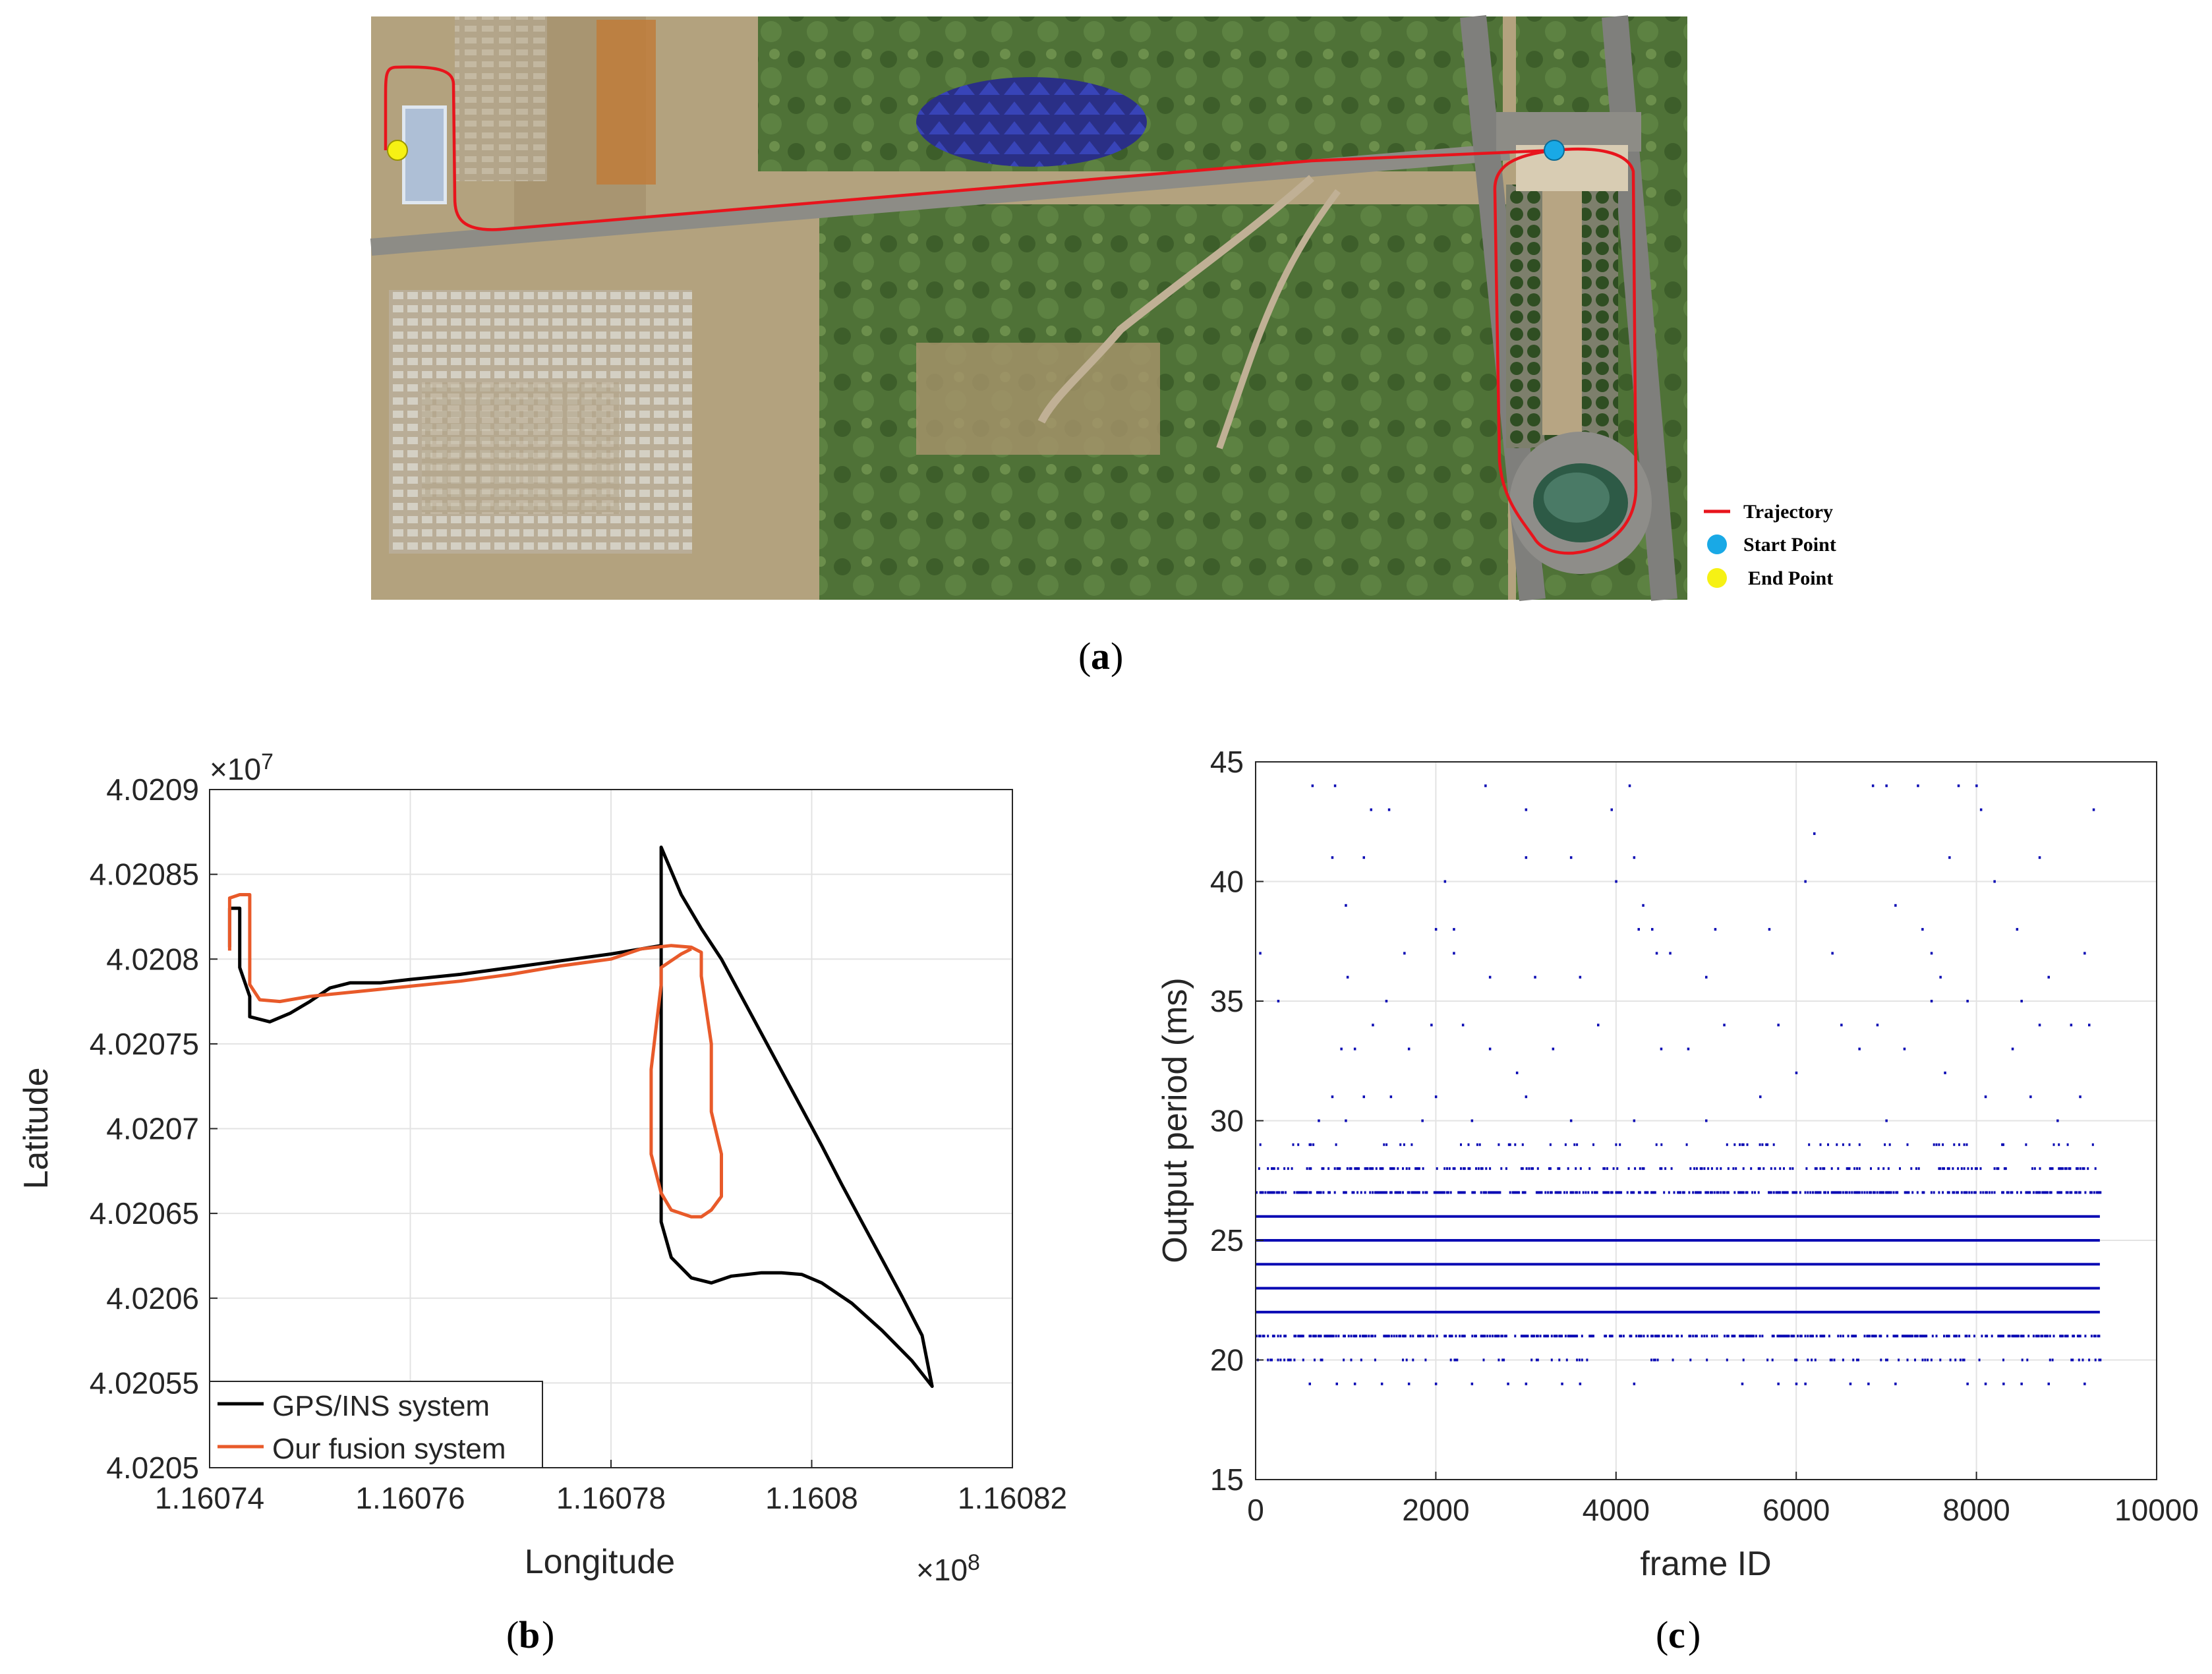  Describe the element at coordinates (1227, 1001) in the screenshot. I see `chart-c-ytick-label: 35` at that location.